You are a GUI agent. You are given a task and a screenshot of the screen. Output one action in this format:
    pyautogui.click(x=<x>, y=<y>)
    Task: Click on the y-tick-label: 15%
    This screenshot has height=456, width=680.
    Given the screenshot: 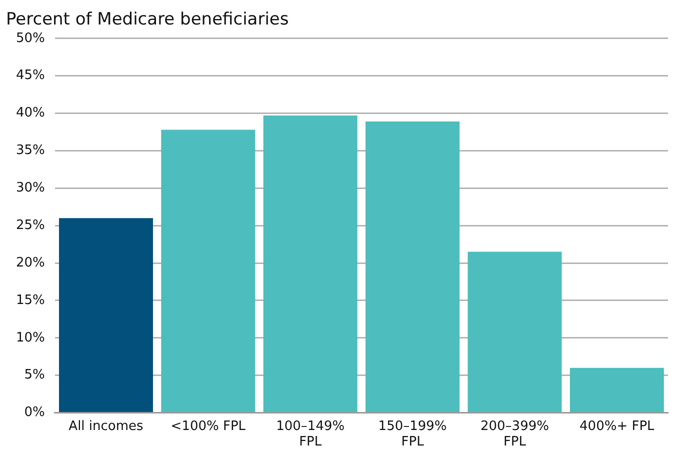 What is the action you would take?
    pyautogui.click(x=30, y=300)
    